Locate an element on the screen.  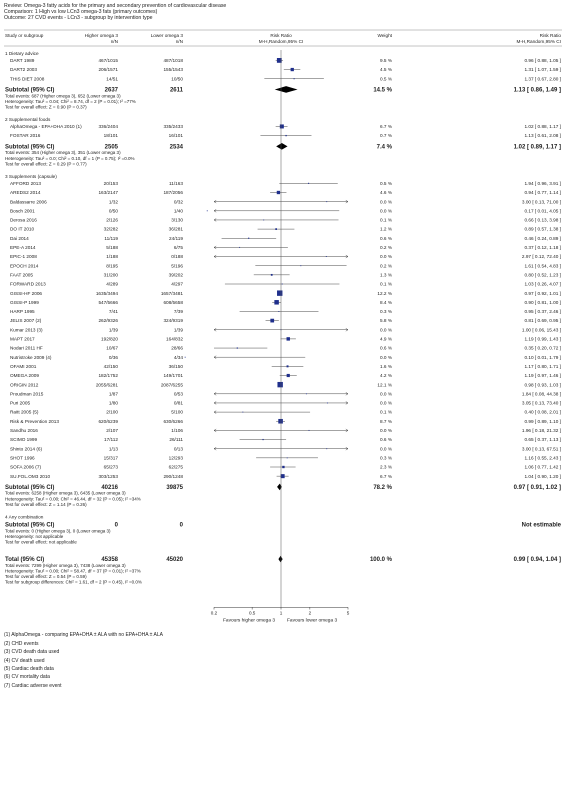
study-rr: 1.13 [ 0.61, 2.08 ] is located at coordinates (543, 135).